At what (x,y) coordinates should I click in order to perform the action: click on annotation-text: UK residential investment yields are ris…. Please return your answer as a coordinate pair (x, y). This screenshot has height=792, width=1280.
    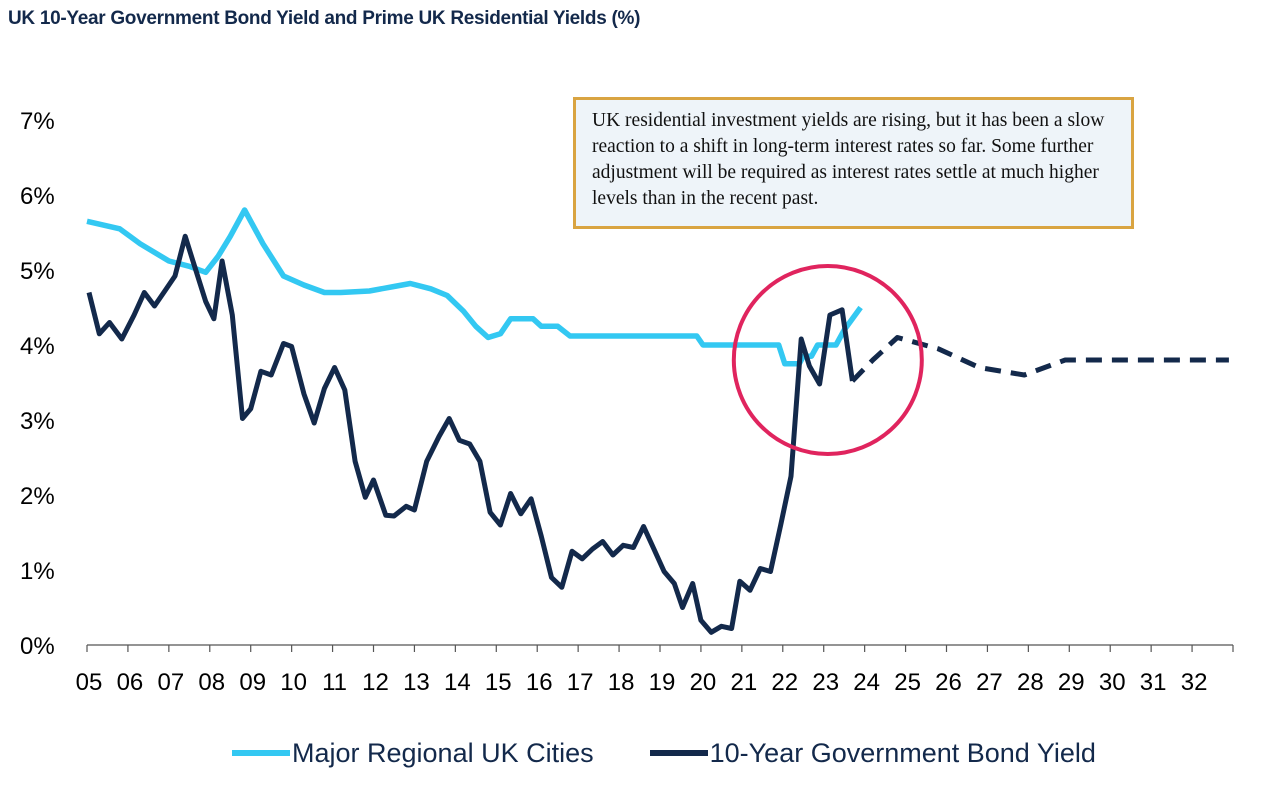
    Looking at the image, I should click on (848, 159).